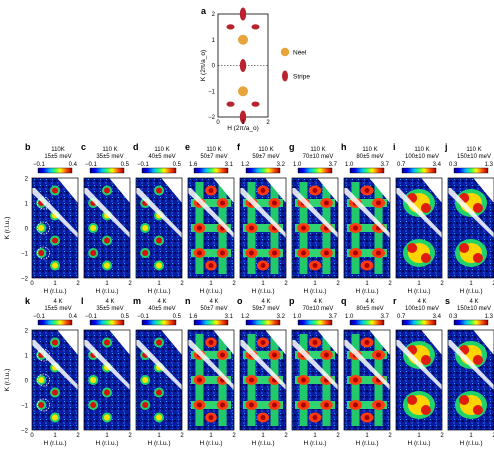 The height and width of the screenshot is (453, 494). What do you see at coordinates (297, 317) in the screenshot?
I see `colorbar-min: 1.0` at bounding box center [297, 317].